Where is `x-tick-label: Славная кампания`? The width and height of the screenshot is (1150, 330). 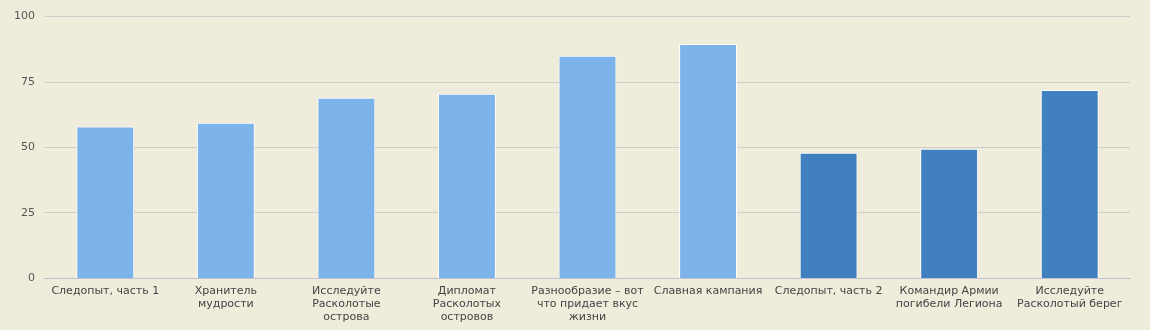
x-tick-label: Славная кампания is located at coordinates (708, 290).